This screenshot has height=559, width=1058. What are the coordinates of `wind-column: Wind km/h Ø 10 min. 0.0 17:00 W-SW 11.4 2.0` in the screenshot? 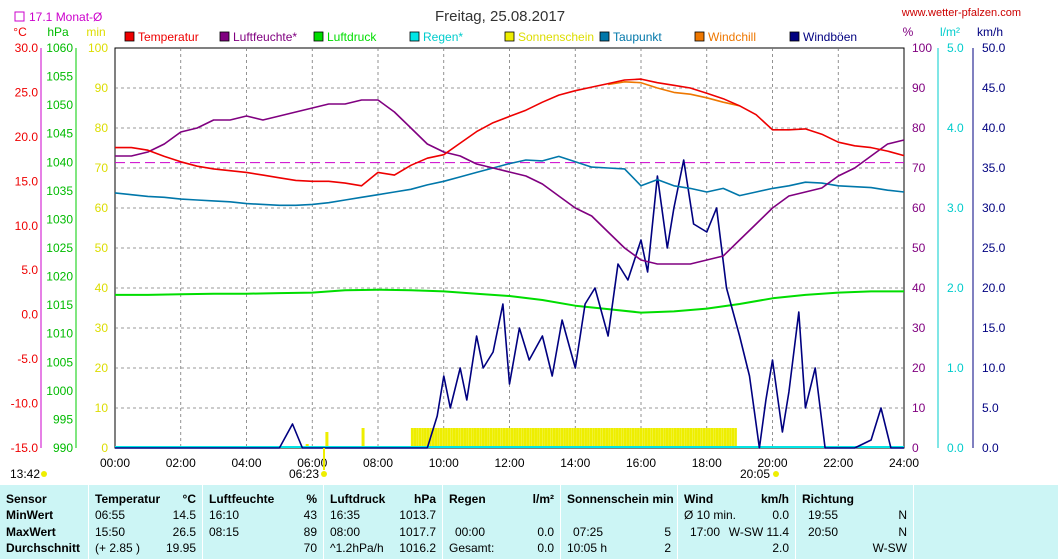 It's located at (736, 522).